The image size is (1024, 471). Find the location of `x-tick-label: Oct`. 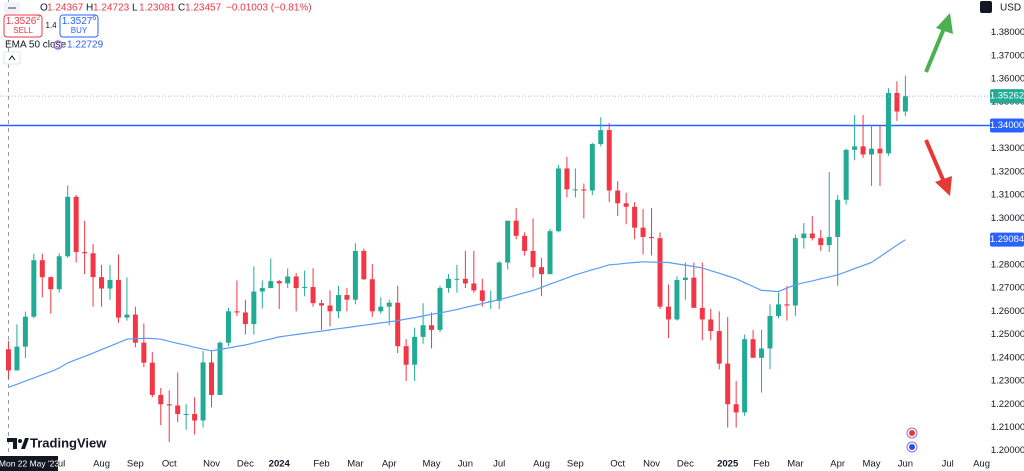

x-tick-label: Oct is located at coordinates (617, 464).